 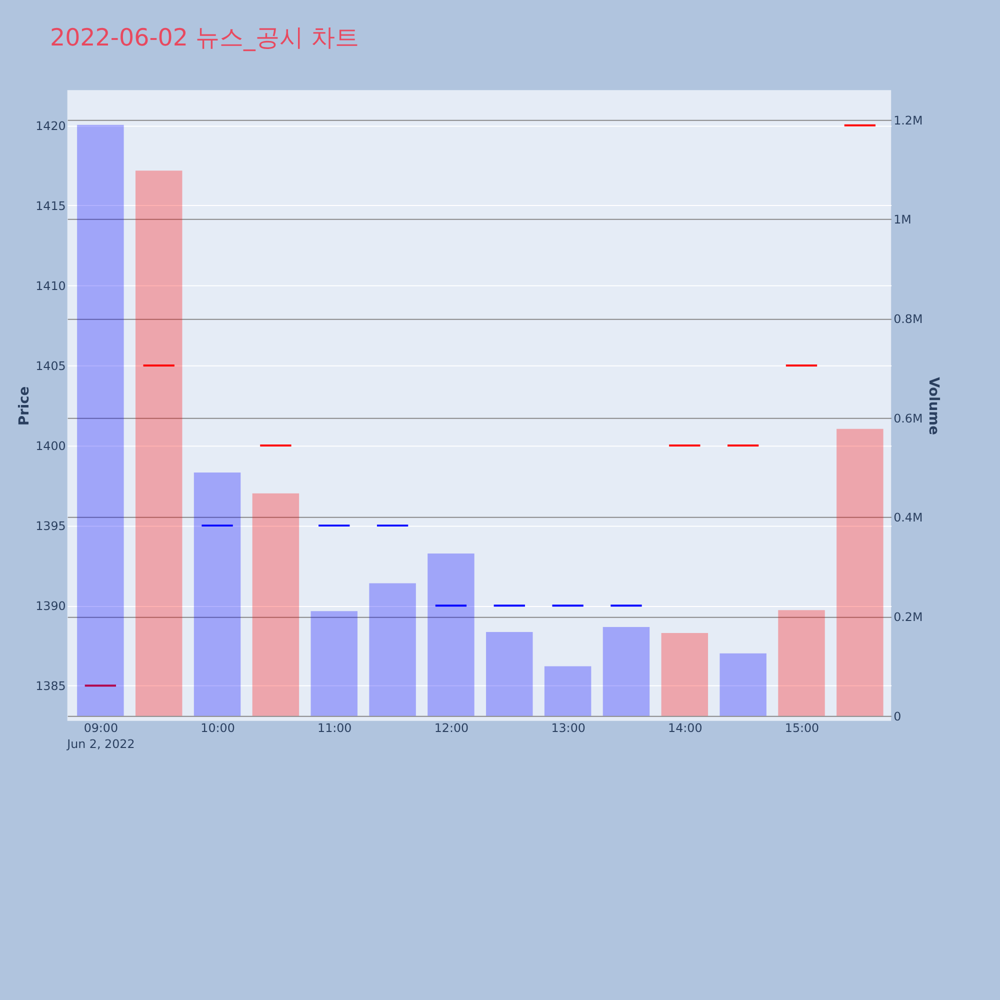 I want to click on y2-tick-label: 0.4M, so click(x=908, y=517).